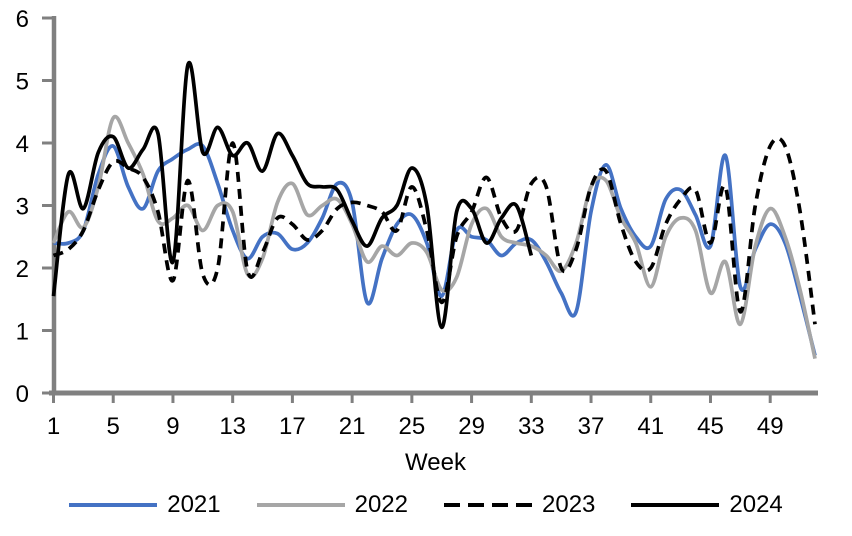 This screenshot has width=852, height=536. What do you see at coordinates (531, 426) in the screenshot?
I see `x-tick-label: 33` at bounding box center [531, 426].